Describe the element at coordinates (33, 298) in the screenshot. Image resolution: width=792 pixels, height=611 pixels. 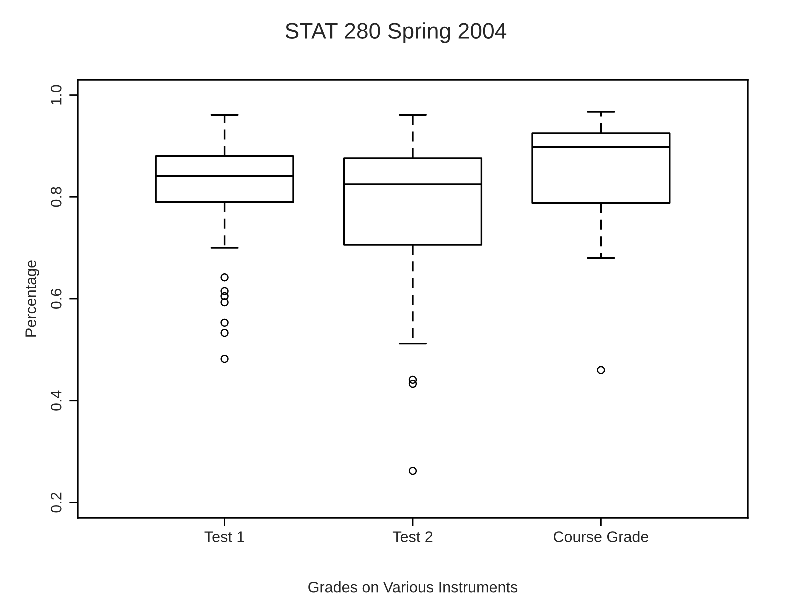
I see `y-axis-title: Percentage` at that location.